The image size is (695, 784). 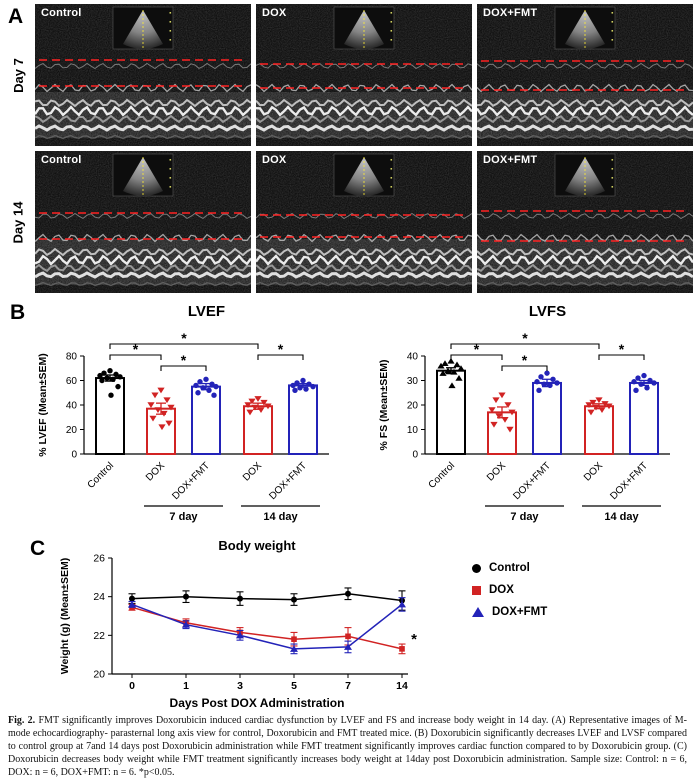 What do you see at coordinates (509, 568) in the screenshot?
I see `legend-label-control: Control` at bounding box center [509, 568].